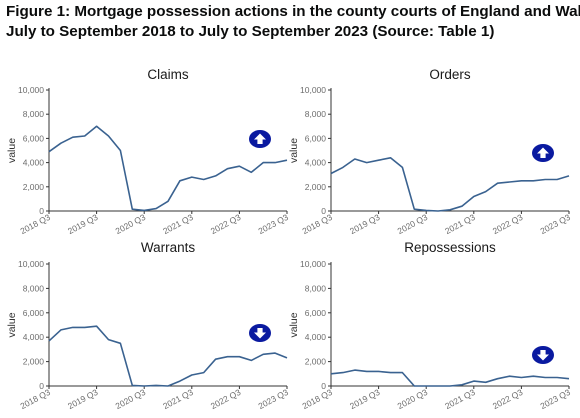  I want to click on series-line-warrants, so click(168, 356).